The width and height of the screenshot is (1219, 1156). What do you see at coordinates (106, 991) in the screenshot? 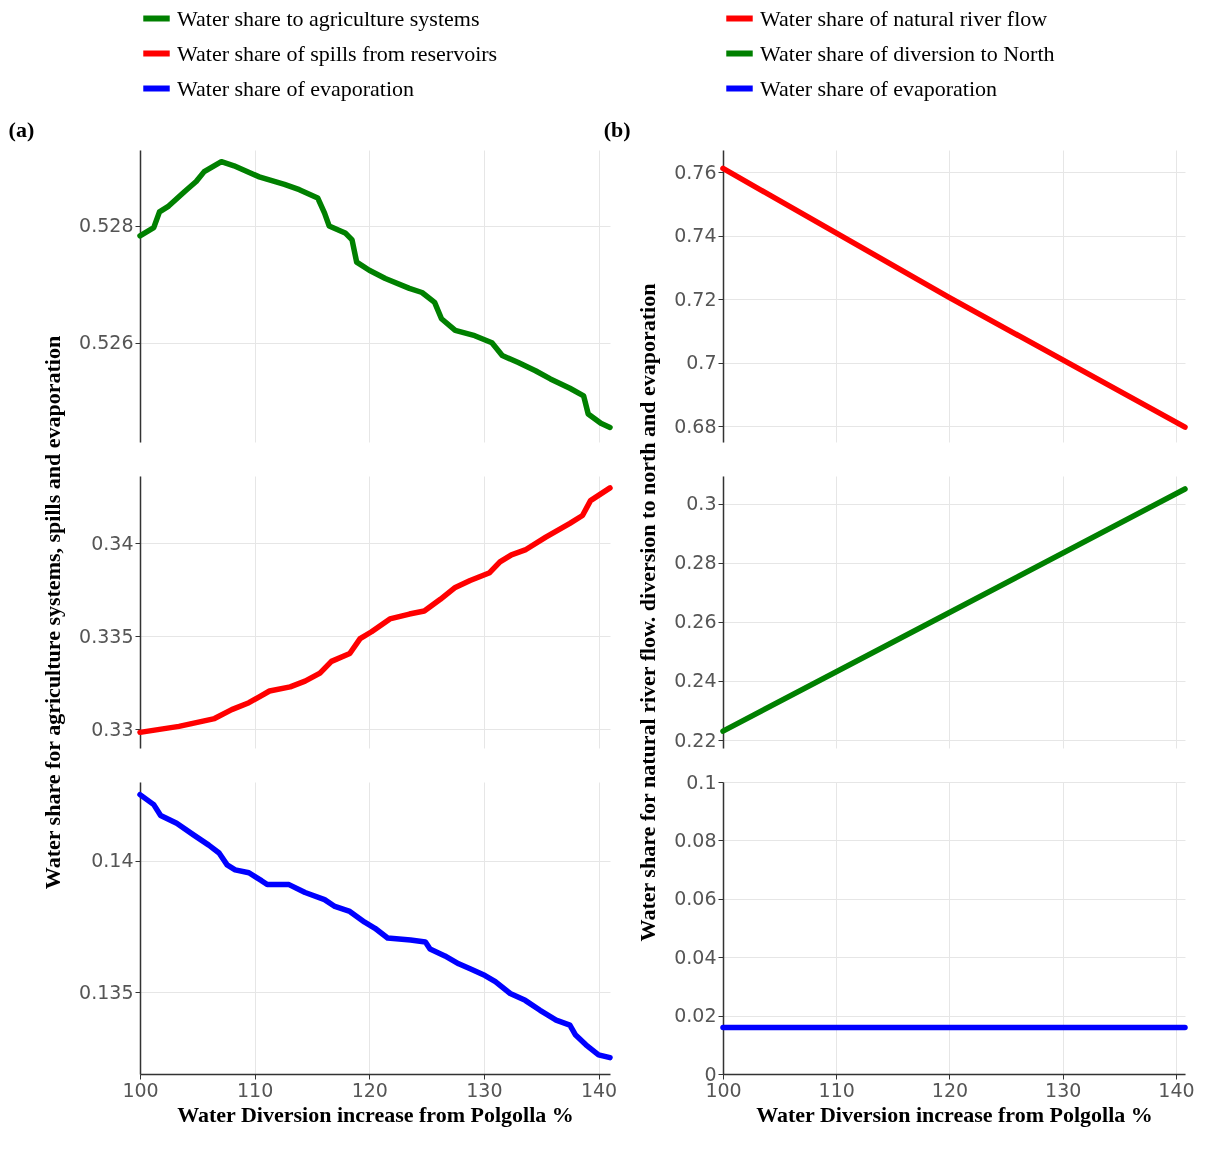
I see `y-tick-label: 0.135` at bounding box center [106, 991].